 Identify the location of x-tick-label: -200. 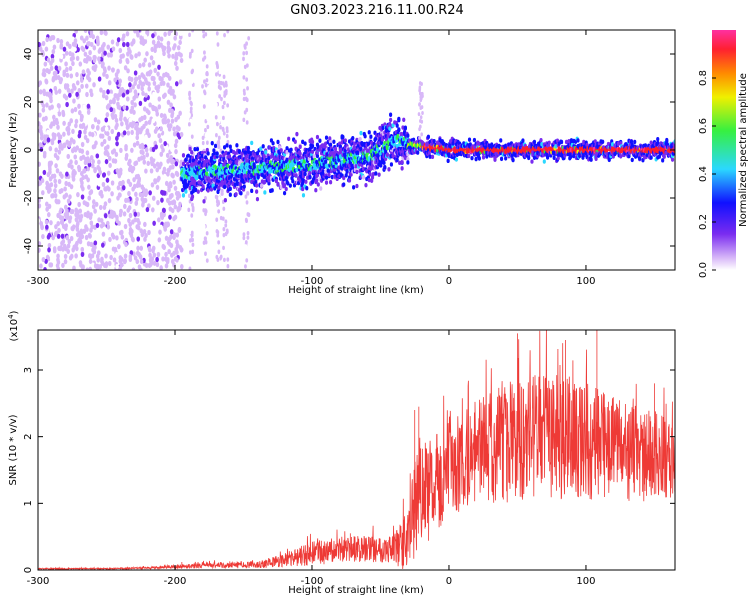
(175, 281).